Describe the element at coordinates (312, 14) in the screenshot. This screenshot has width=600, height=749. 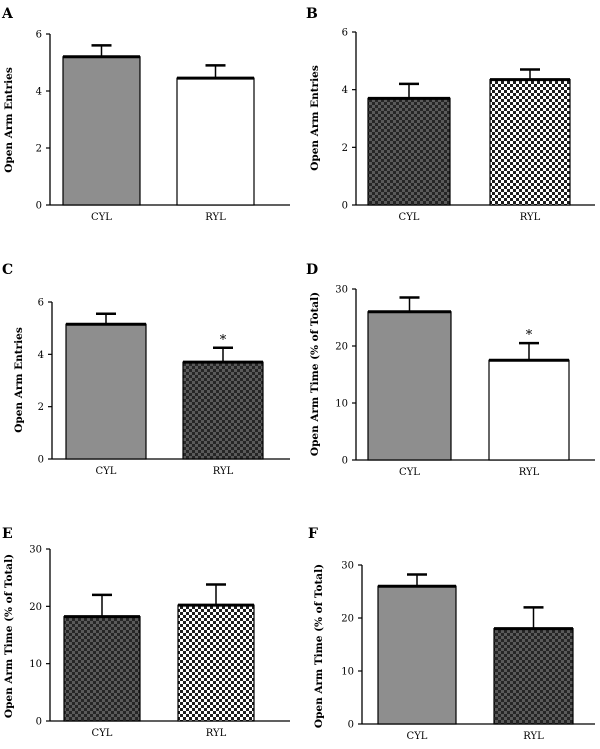
I see `panel-b-label: B` at that location.